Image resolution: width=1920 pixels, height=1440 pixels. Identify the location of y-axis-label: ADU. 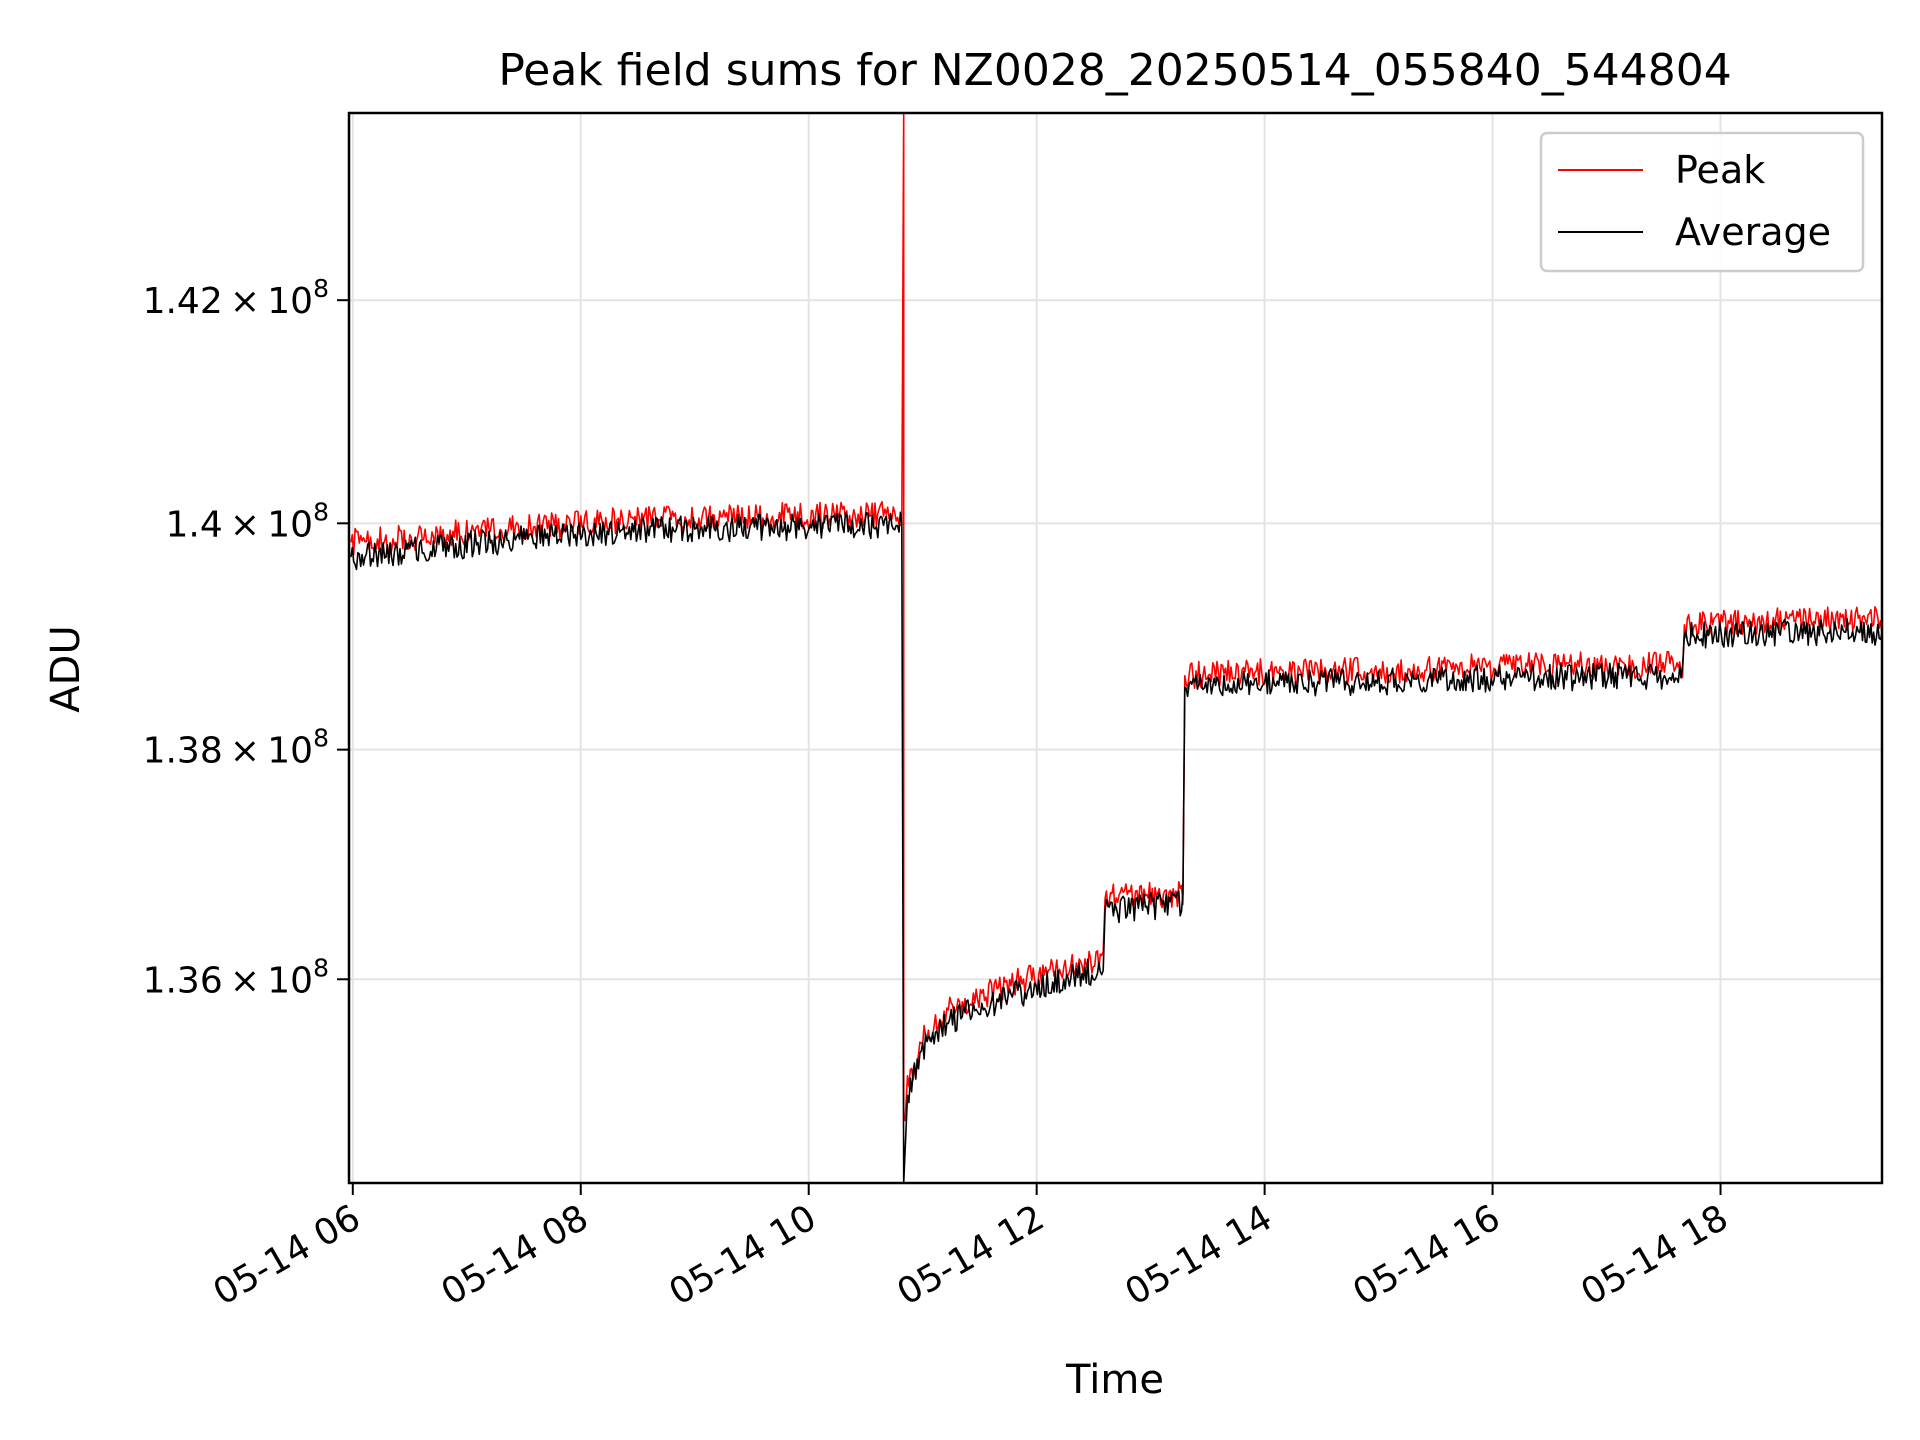
(66, 668).